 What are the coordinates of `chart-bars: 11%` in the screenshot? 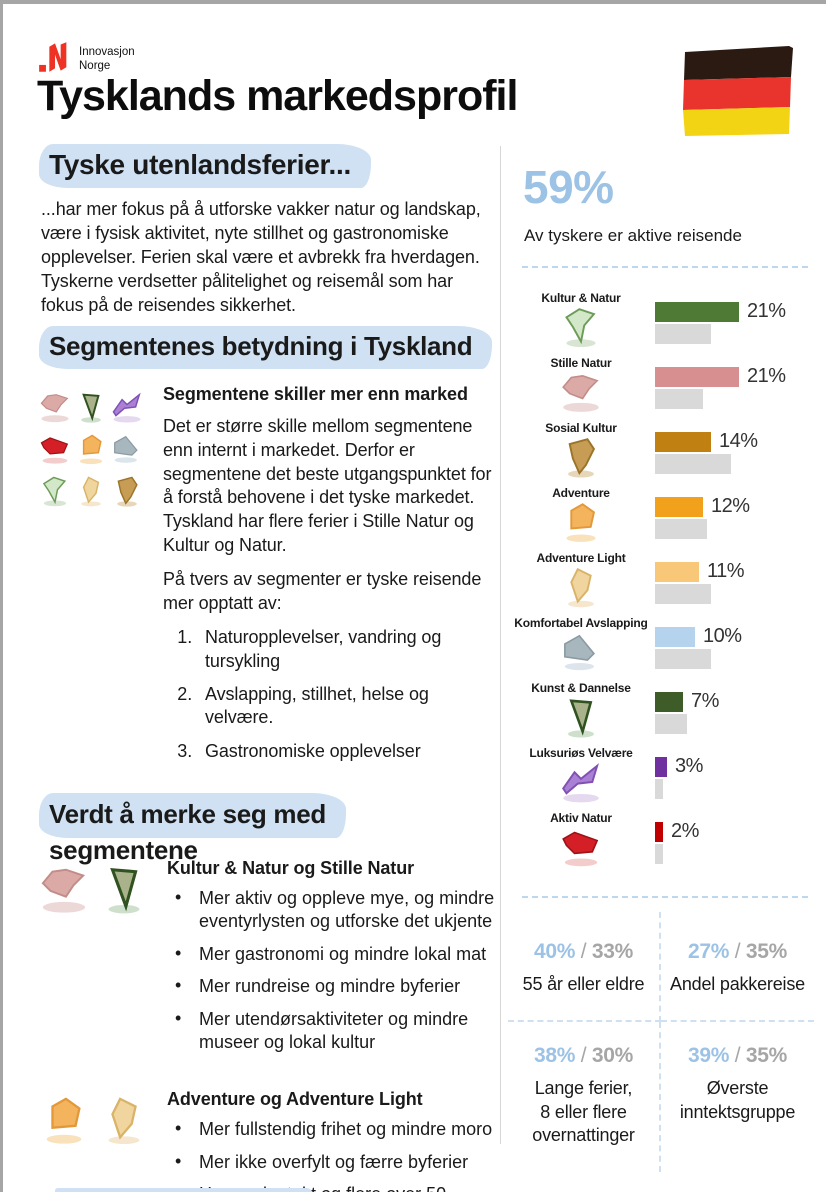 It's located at (737, 583).